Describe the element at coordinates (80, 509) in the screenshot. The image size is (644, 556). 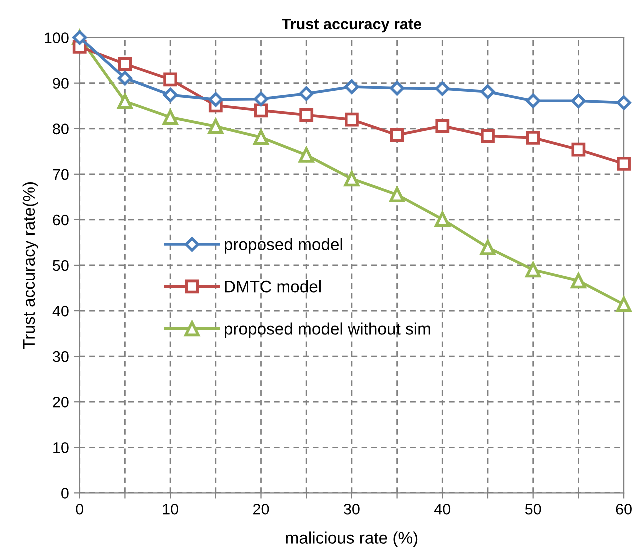
I see `x-tick-label: 0` at that location.